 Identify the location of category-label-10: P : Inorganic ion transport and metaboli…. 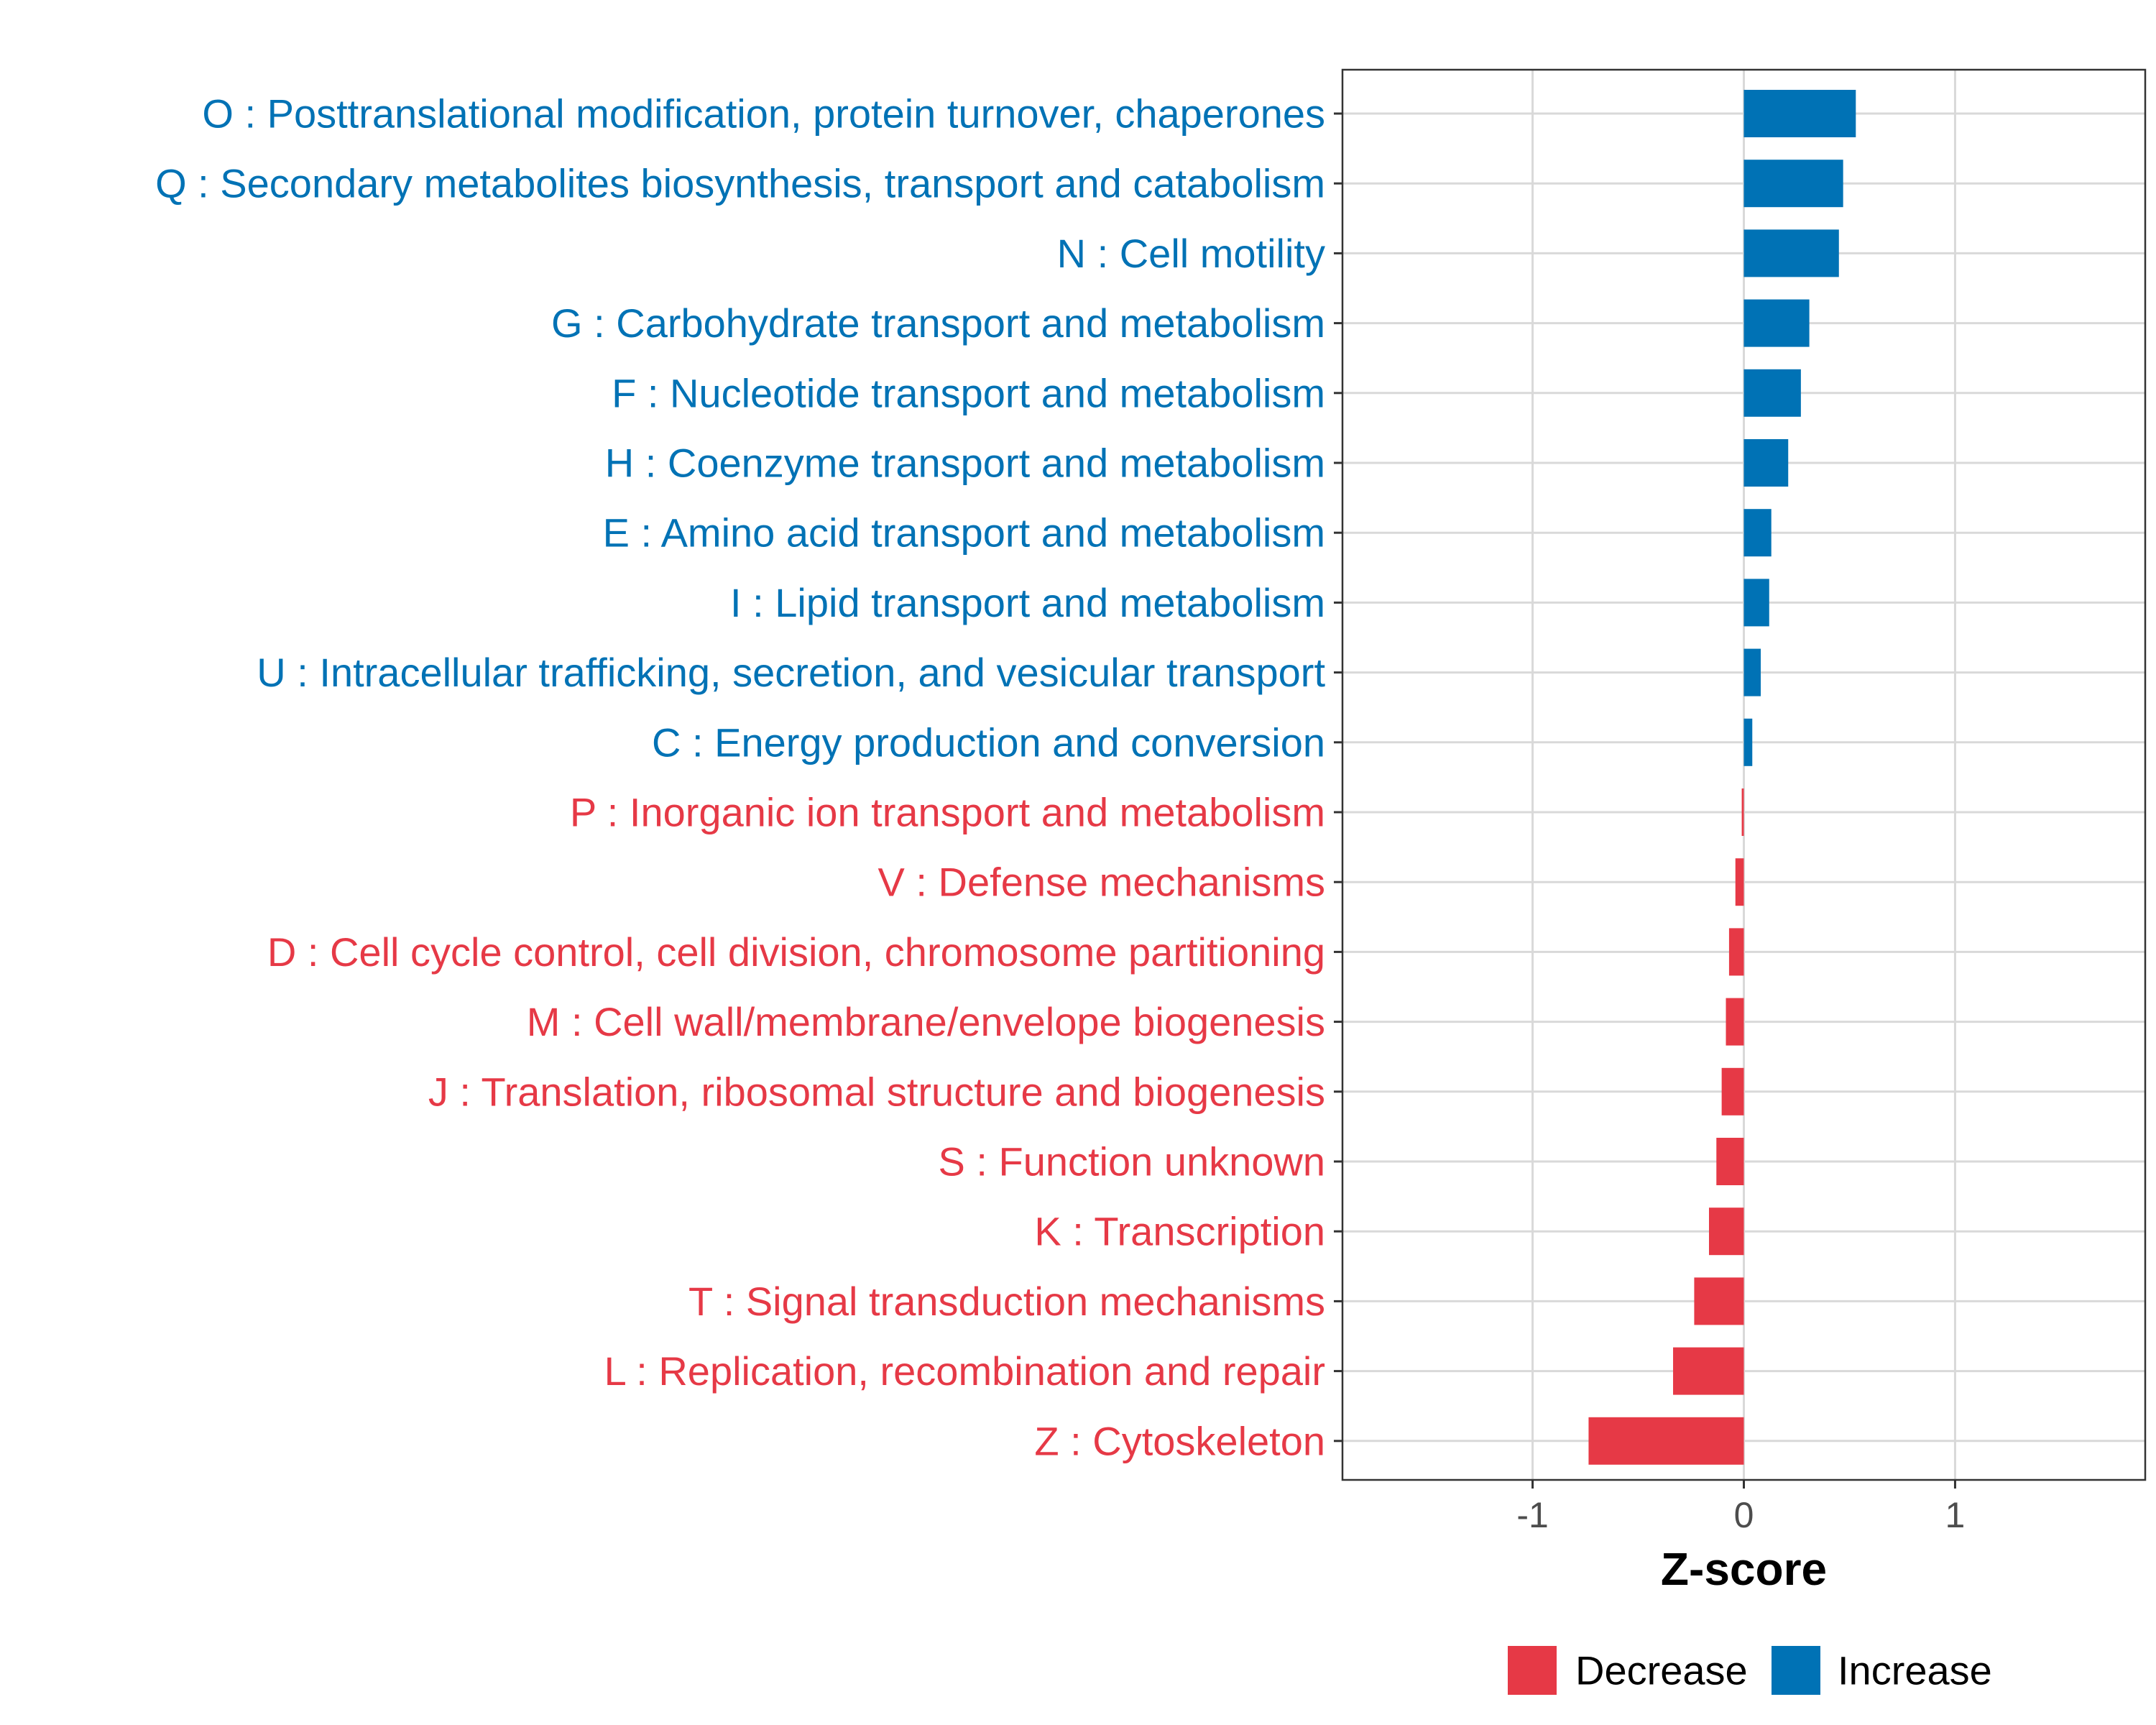
(947, 812).